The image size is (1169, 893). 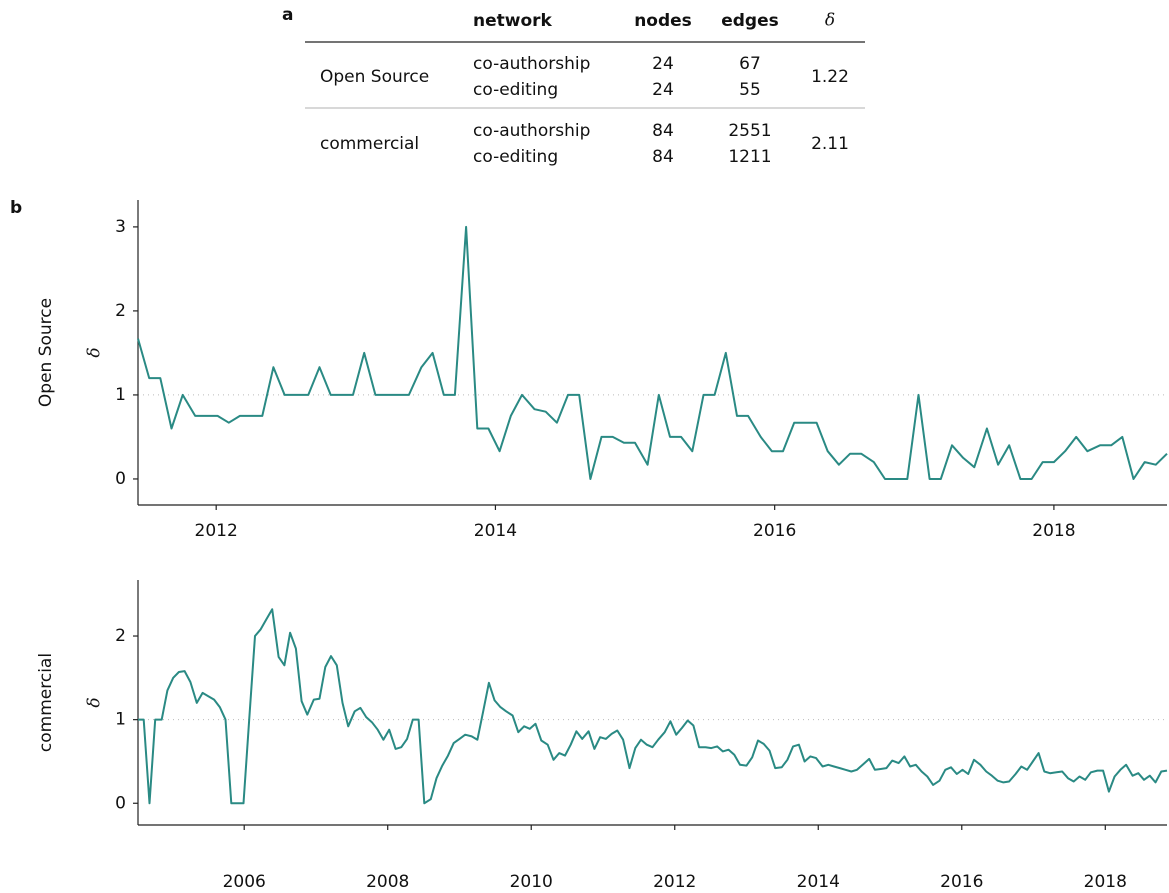 What do you see at coordinates (46, 702) in the screenshot?
I see `row-label: commercial` at bounding box center [46, 702].